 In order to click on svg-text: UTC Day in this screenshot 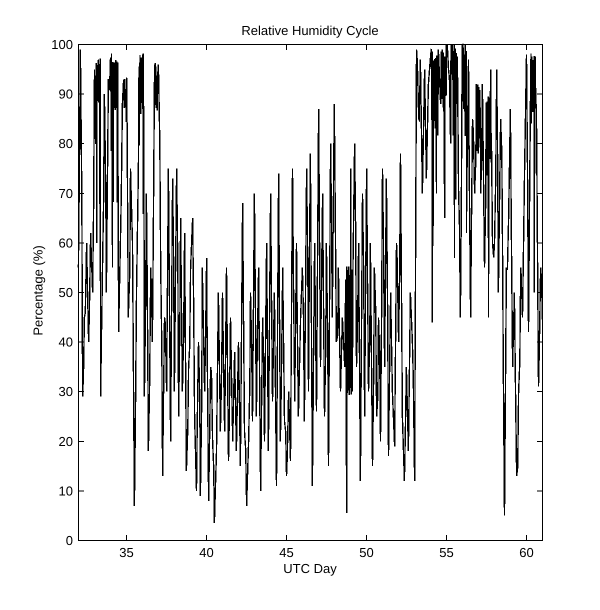, I will do `click(310, 568)`.